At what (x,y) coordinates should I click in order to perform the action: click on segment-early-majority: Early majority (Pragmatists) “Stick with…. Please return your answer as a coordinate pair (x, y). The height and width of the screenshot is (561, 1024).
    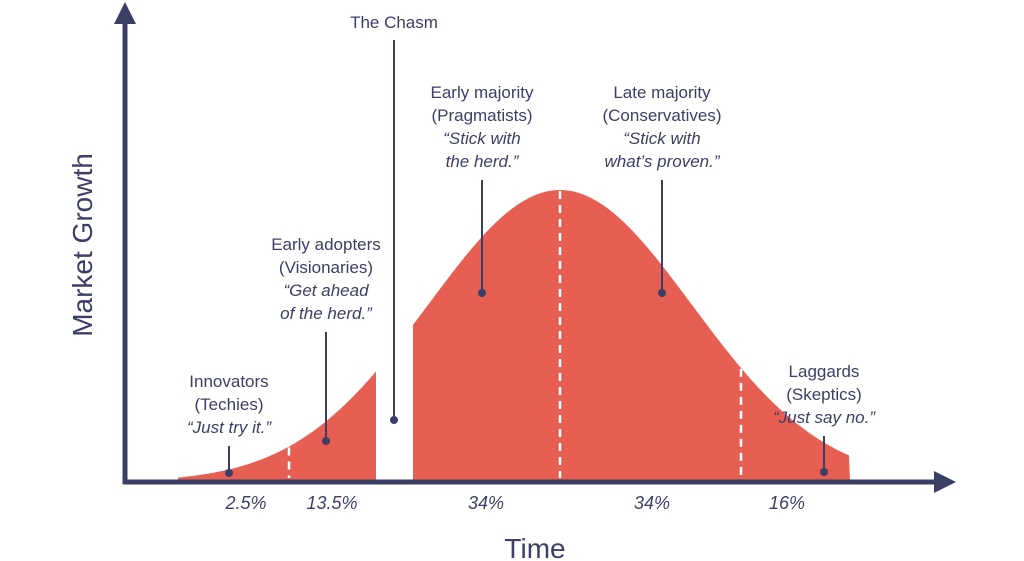
    Looking at the image, I should click on (482, 298).